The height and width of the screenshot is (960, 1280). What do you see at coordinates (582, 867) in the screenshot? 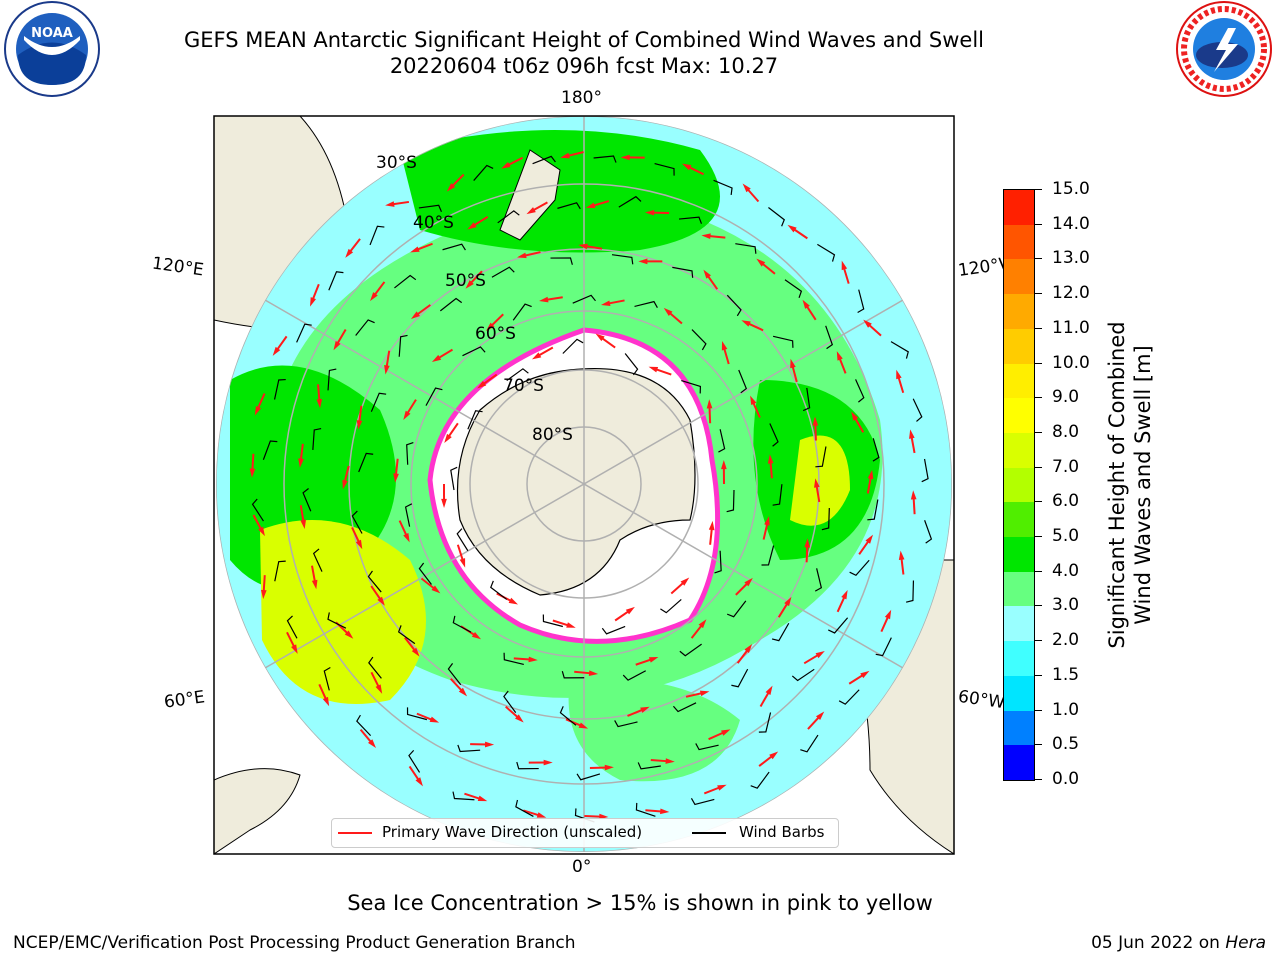
I see `lon-label-0: 0°` at bounding box center [582, 867].